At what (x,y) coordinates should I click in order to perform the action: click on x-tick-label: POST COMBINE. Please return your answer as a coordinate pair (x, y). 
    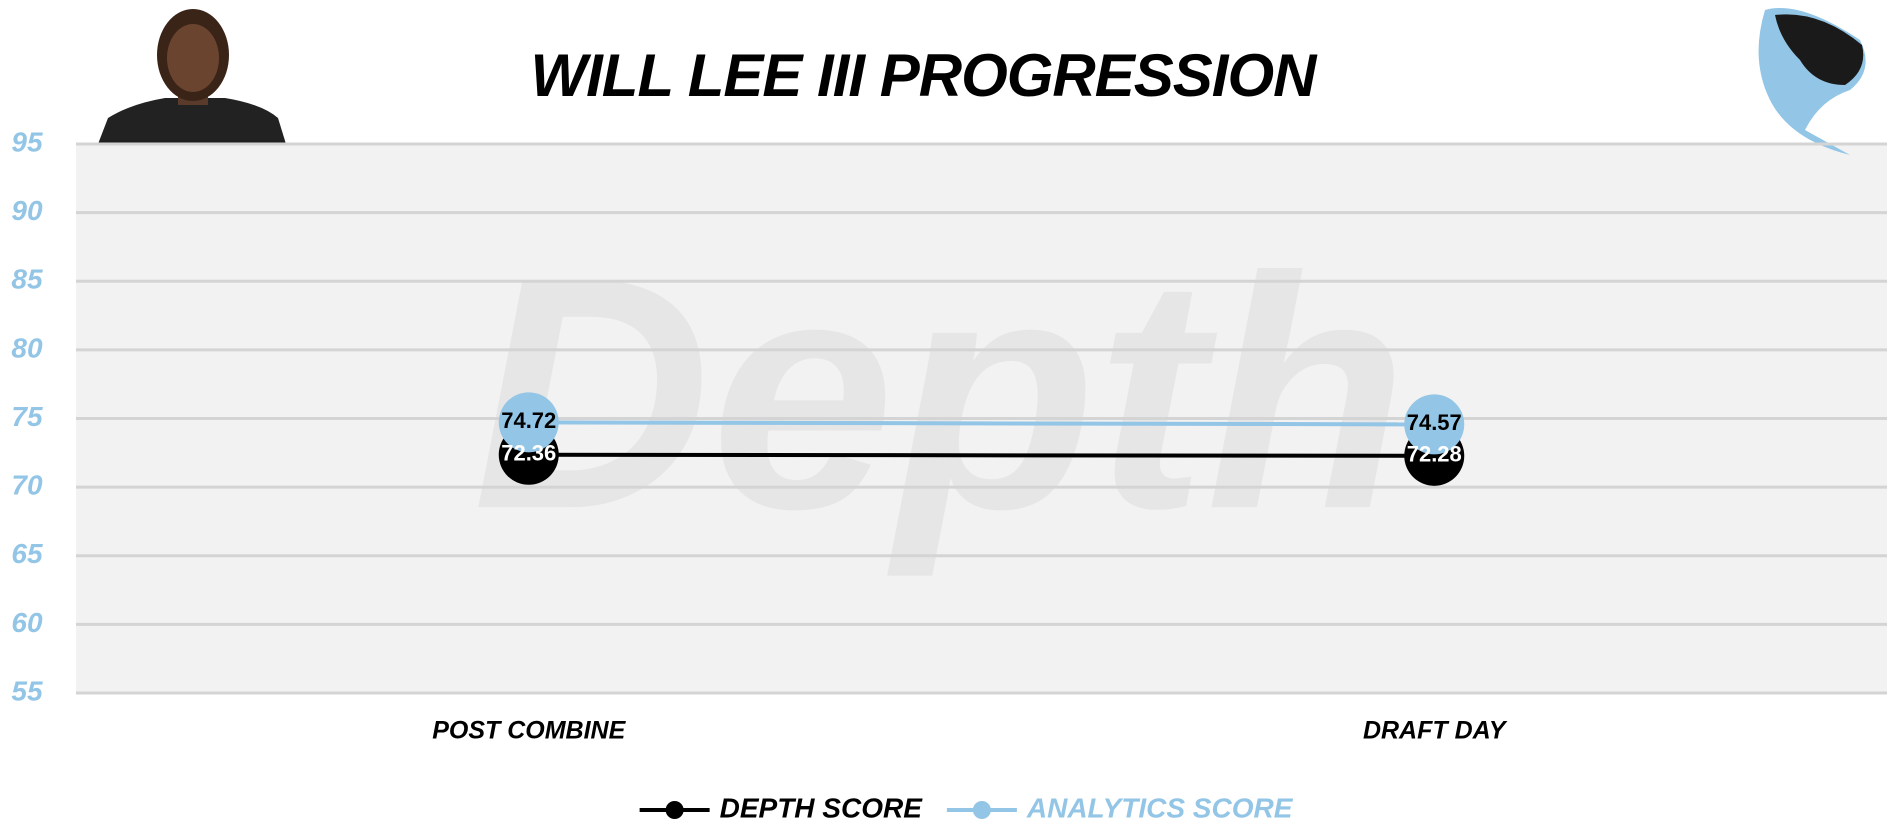
    Looking at the image, I should click on (529, 731).